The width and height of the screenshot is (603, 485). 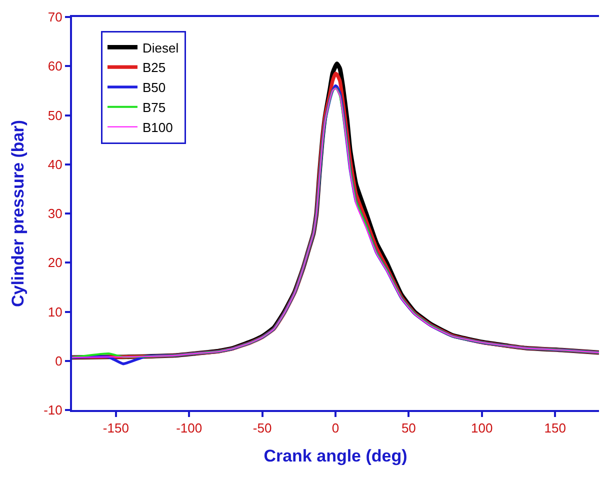 I want to click on legend-label: B75, so click(x=154, y=107).